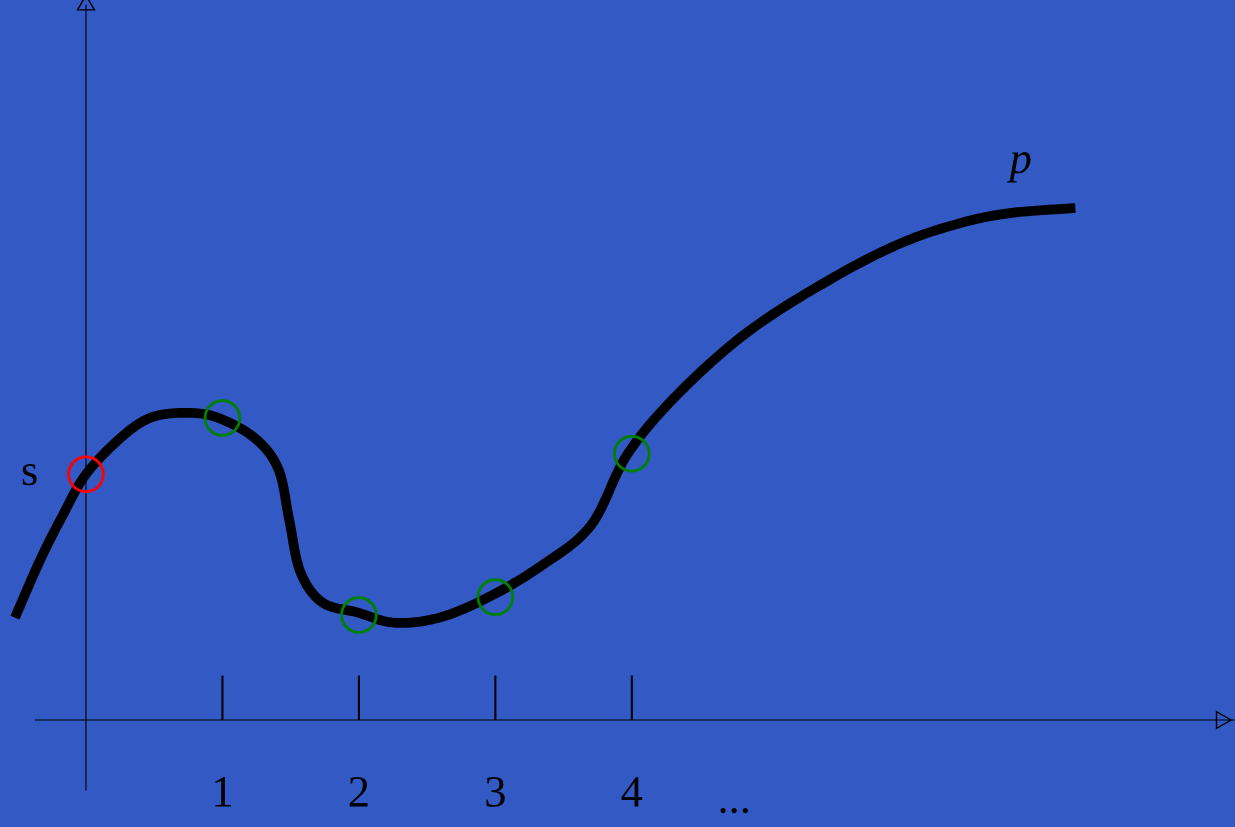 The height and width of the screenshot is (827, 1235). Describe the element at coordinates (1019, 167) in the screenshot. I see `series-label: p` at that location.